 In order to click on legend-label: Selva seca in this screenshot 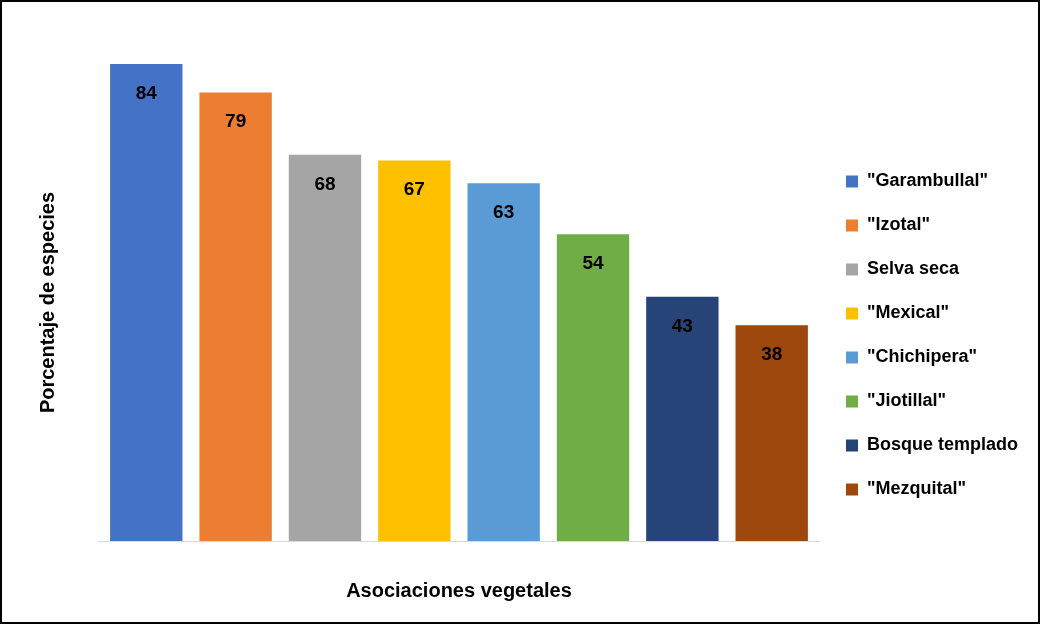, I will do `click(913, 268)`.